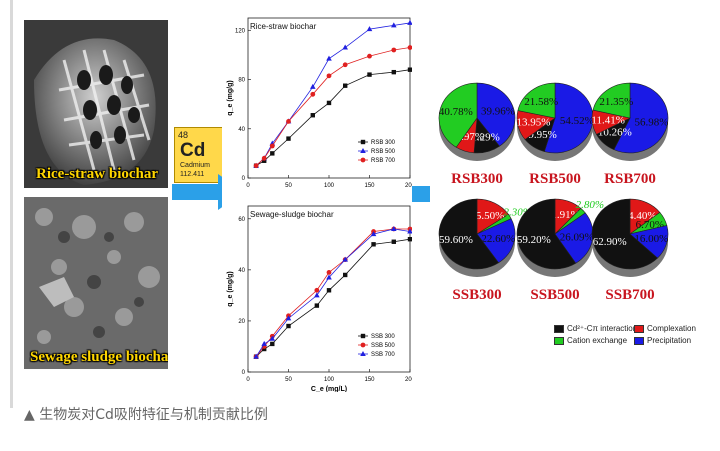 Image resolution: width=720 pixels, height=451 pixels. I want to click on pie-title: RSB500, so click(555, 179).